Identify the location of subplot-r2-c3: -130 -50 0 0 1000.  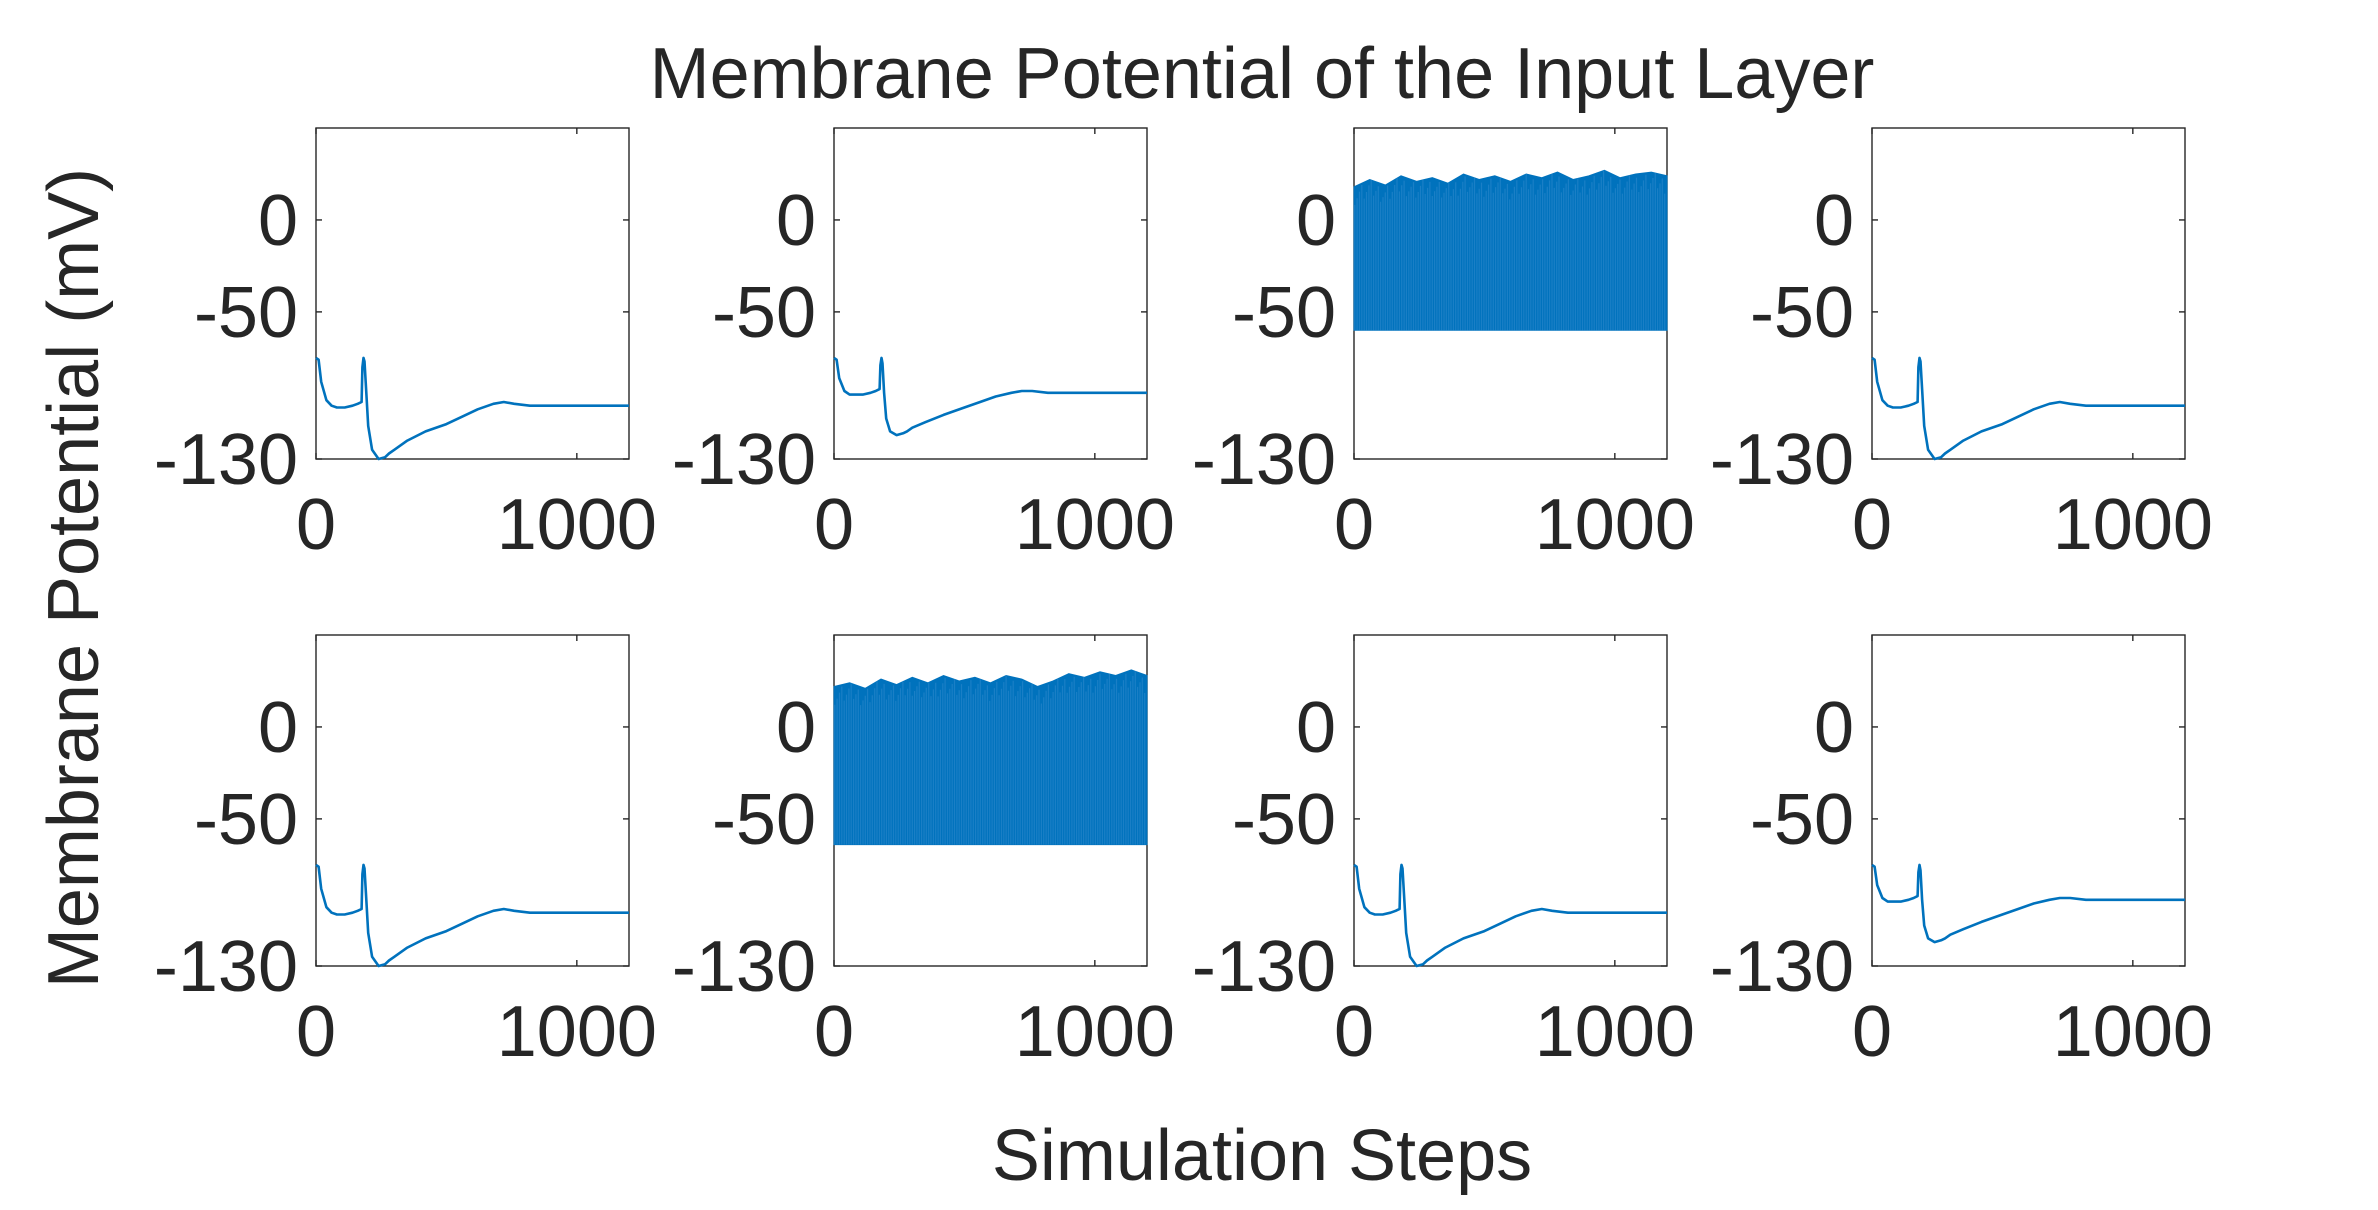
(1443, 853).